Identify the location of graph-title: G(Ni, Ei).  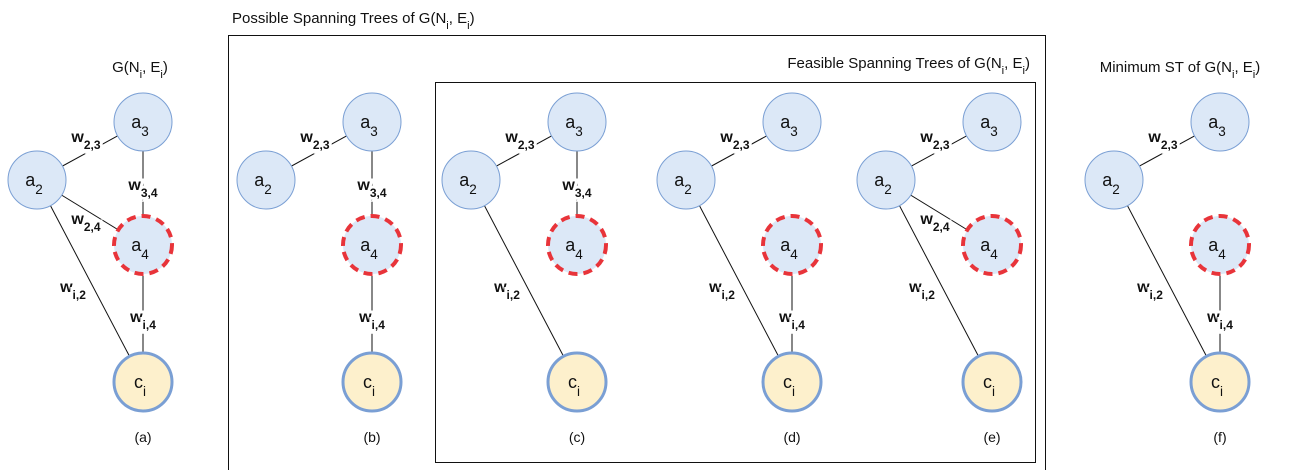
(140, 70).